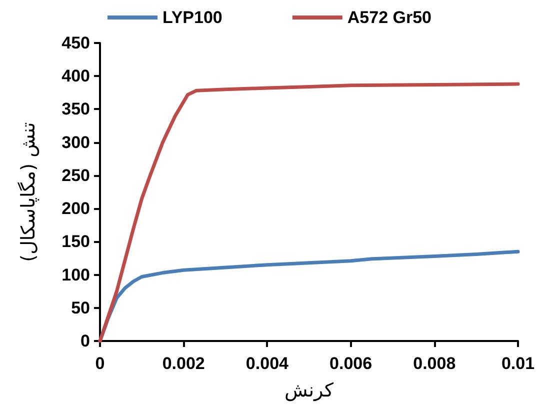 The width and height of the screenshot is (539, 411). What do you see at coordinates (76, 109) in the screenshot?
I see `y-tick-label: 350` at bounding box center [76, 109].